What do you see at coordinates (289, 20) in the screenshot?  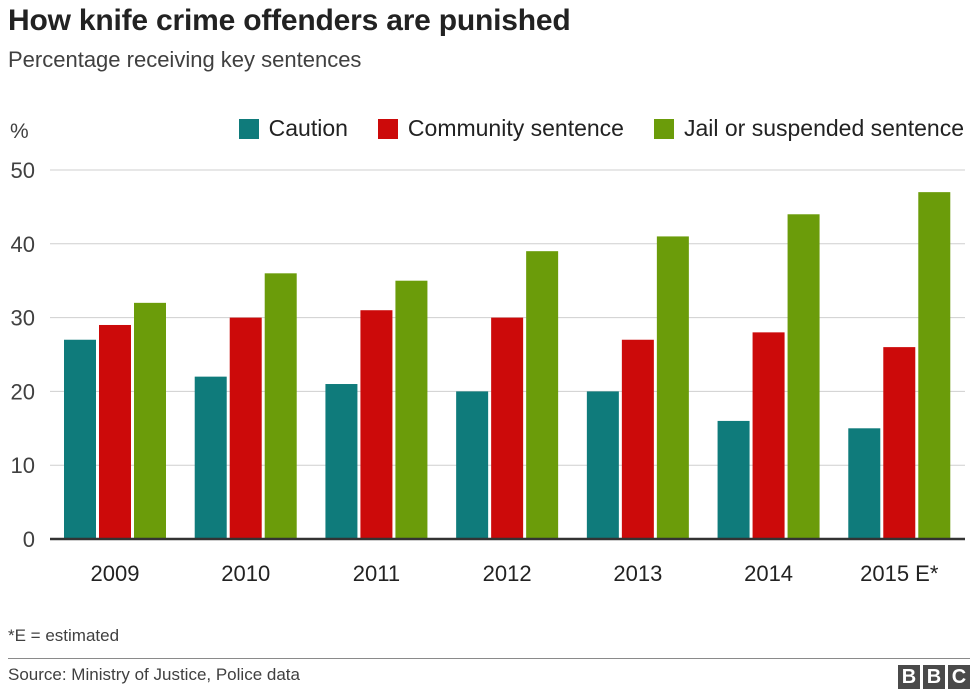 I see `chart-title: How knife crime offenders are punished` at bounding box center [289, 20].